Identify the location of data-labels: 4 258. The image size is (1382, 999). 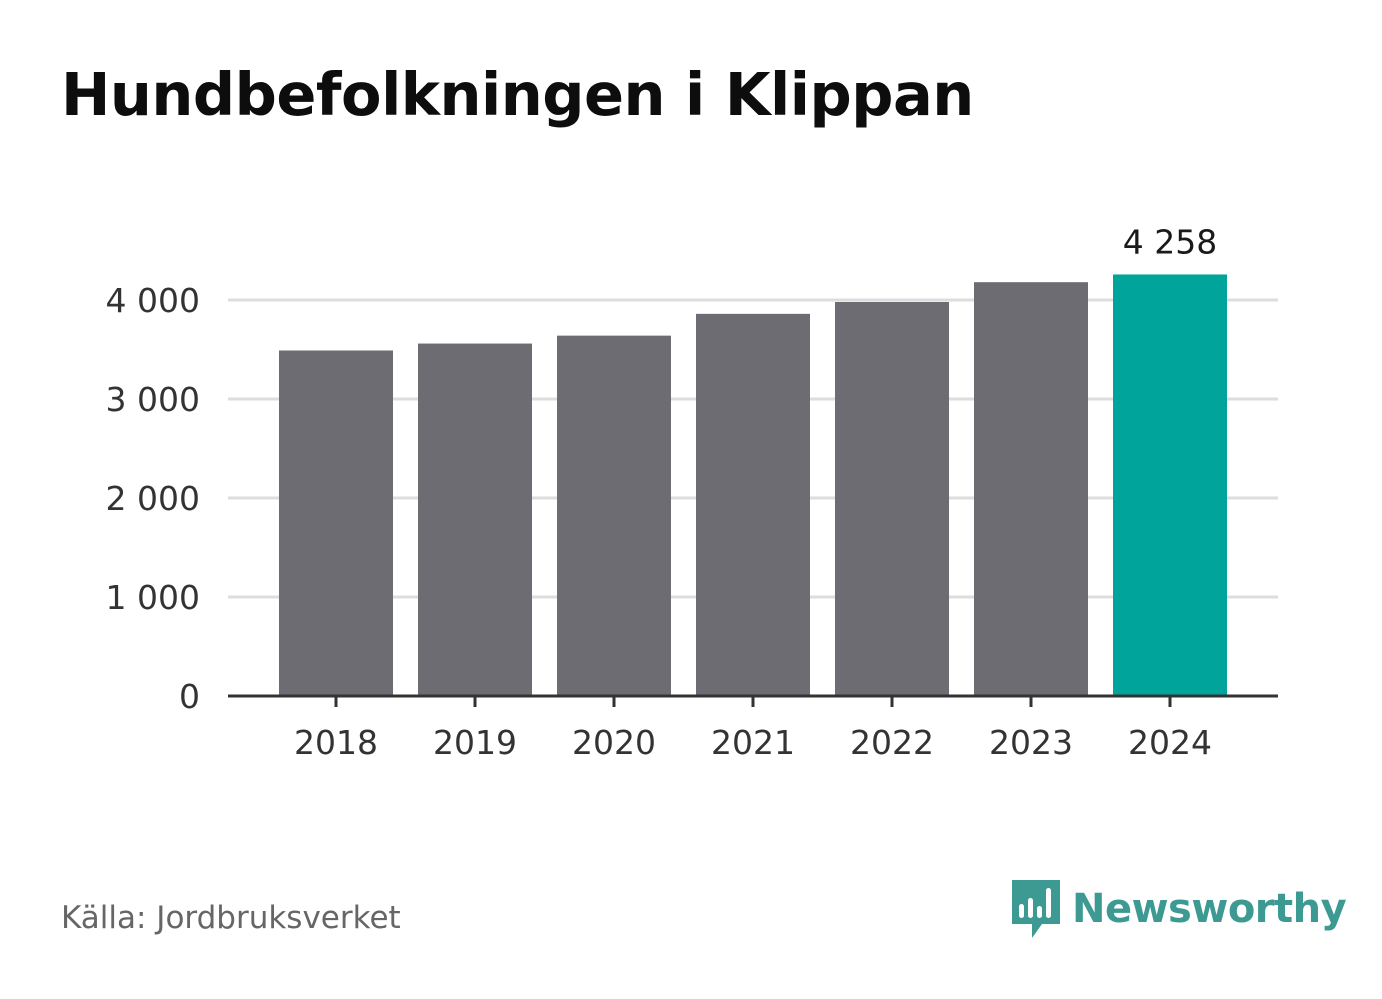
(1170, 241).